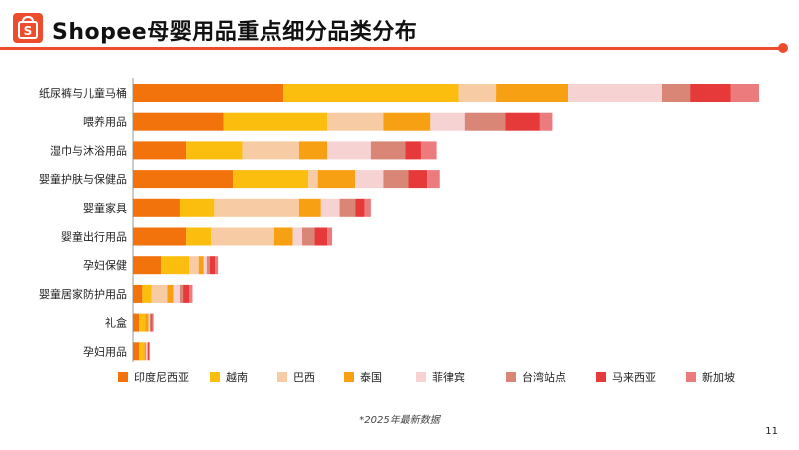 The image size is (799, 450). I want to click on category-label: 婴童家具, so click(105, 208).